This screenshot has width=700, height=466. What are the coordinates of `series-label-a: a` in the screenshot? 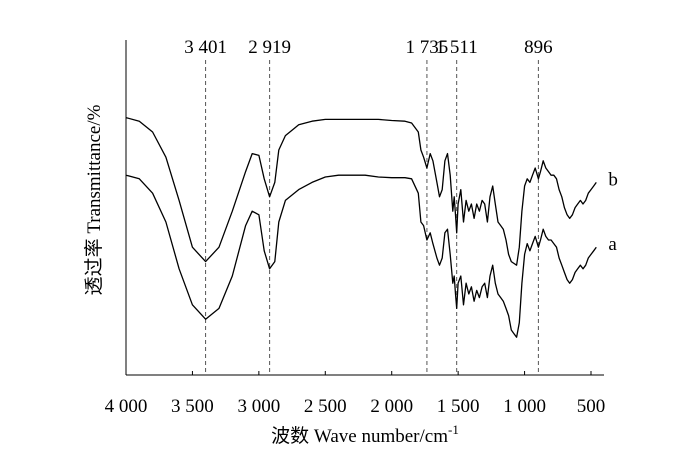 It's located at (612, 244).